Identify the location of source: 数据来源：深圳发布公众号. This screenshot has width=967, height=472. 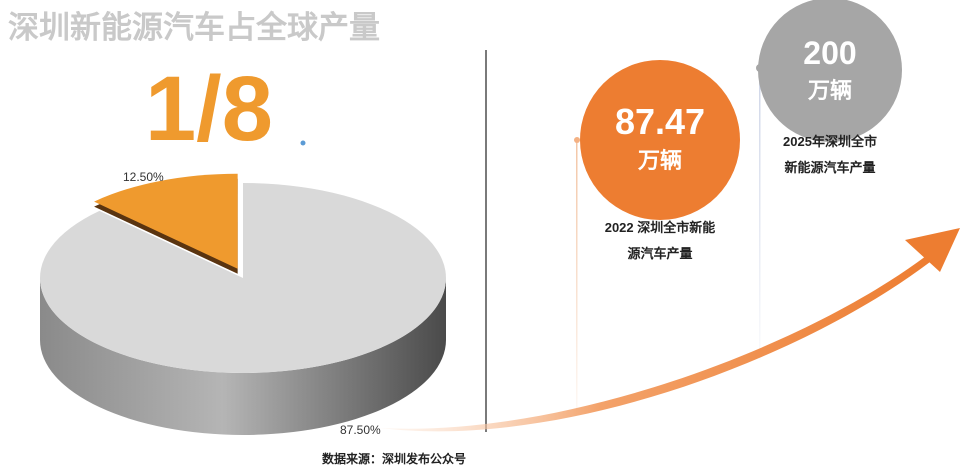
(394, 458).